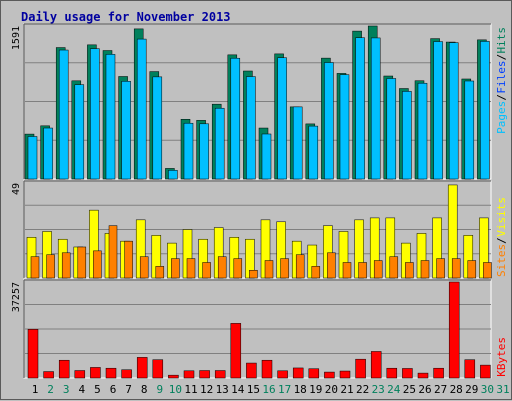 This screenshot has width=512, height=401. I want to click on x-tick-label: 13, so click(222, 389).